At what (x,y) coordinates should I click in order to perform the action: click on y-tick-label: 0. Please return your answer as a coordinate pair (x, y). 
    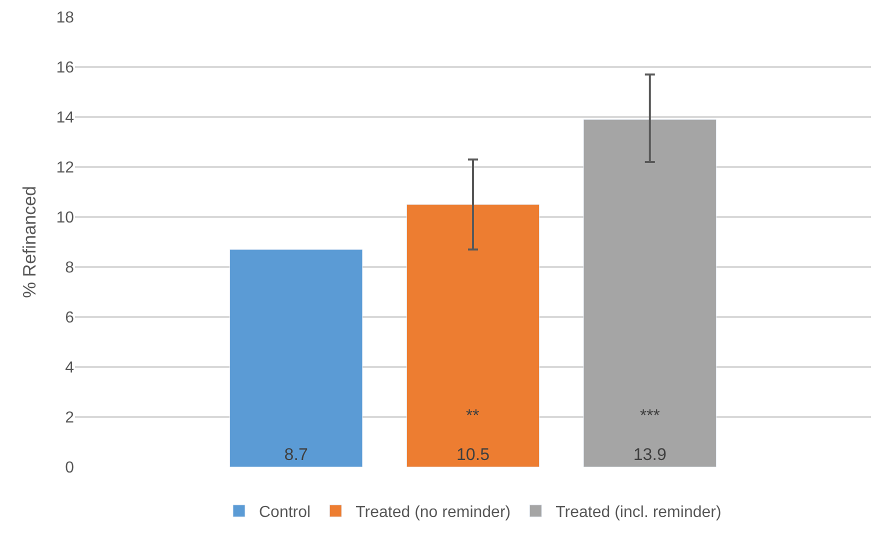
    Looking at the image, I should click on (69, 468).